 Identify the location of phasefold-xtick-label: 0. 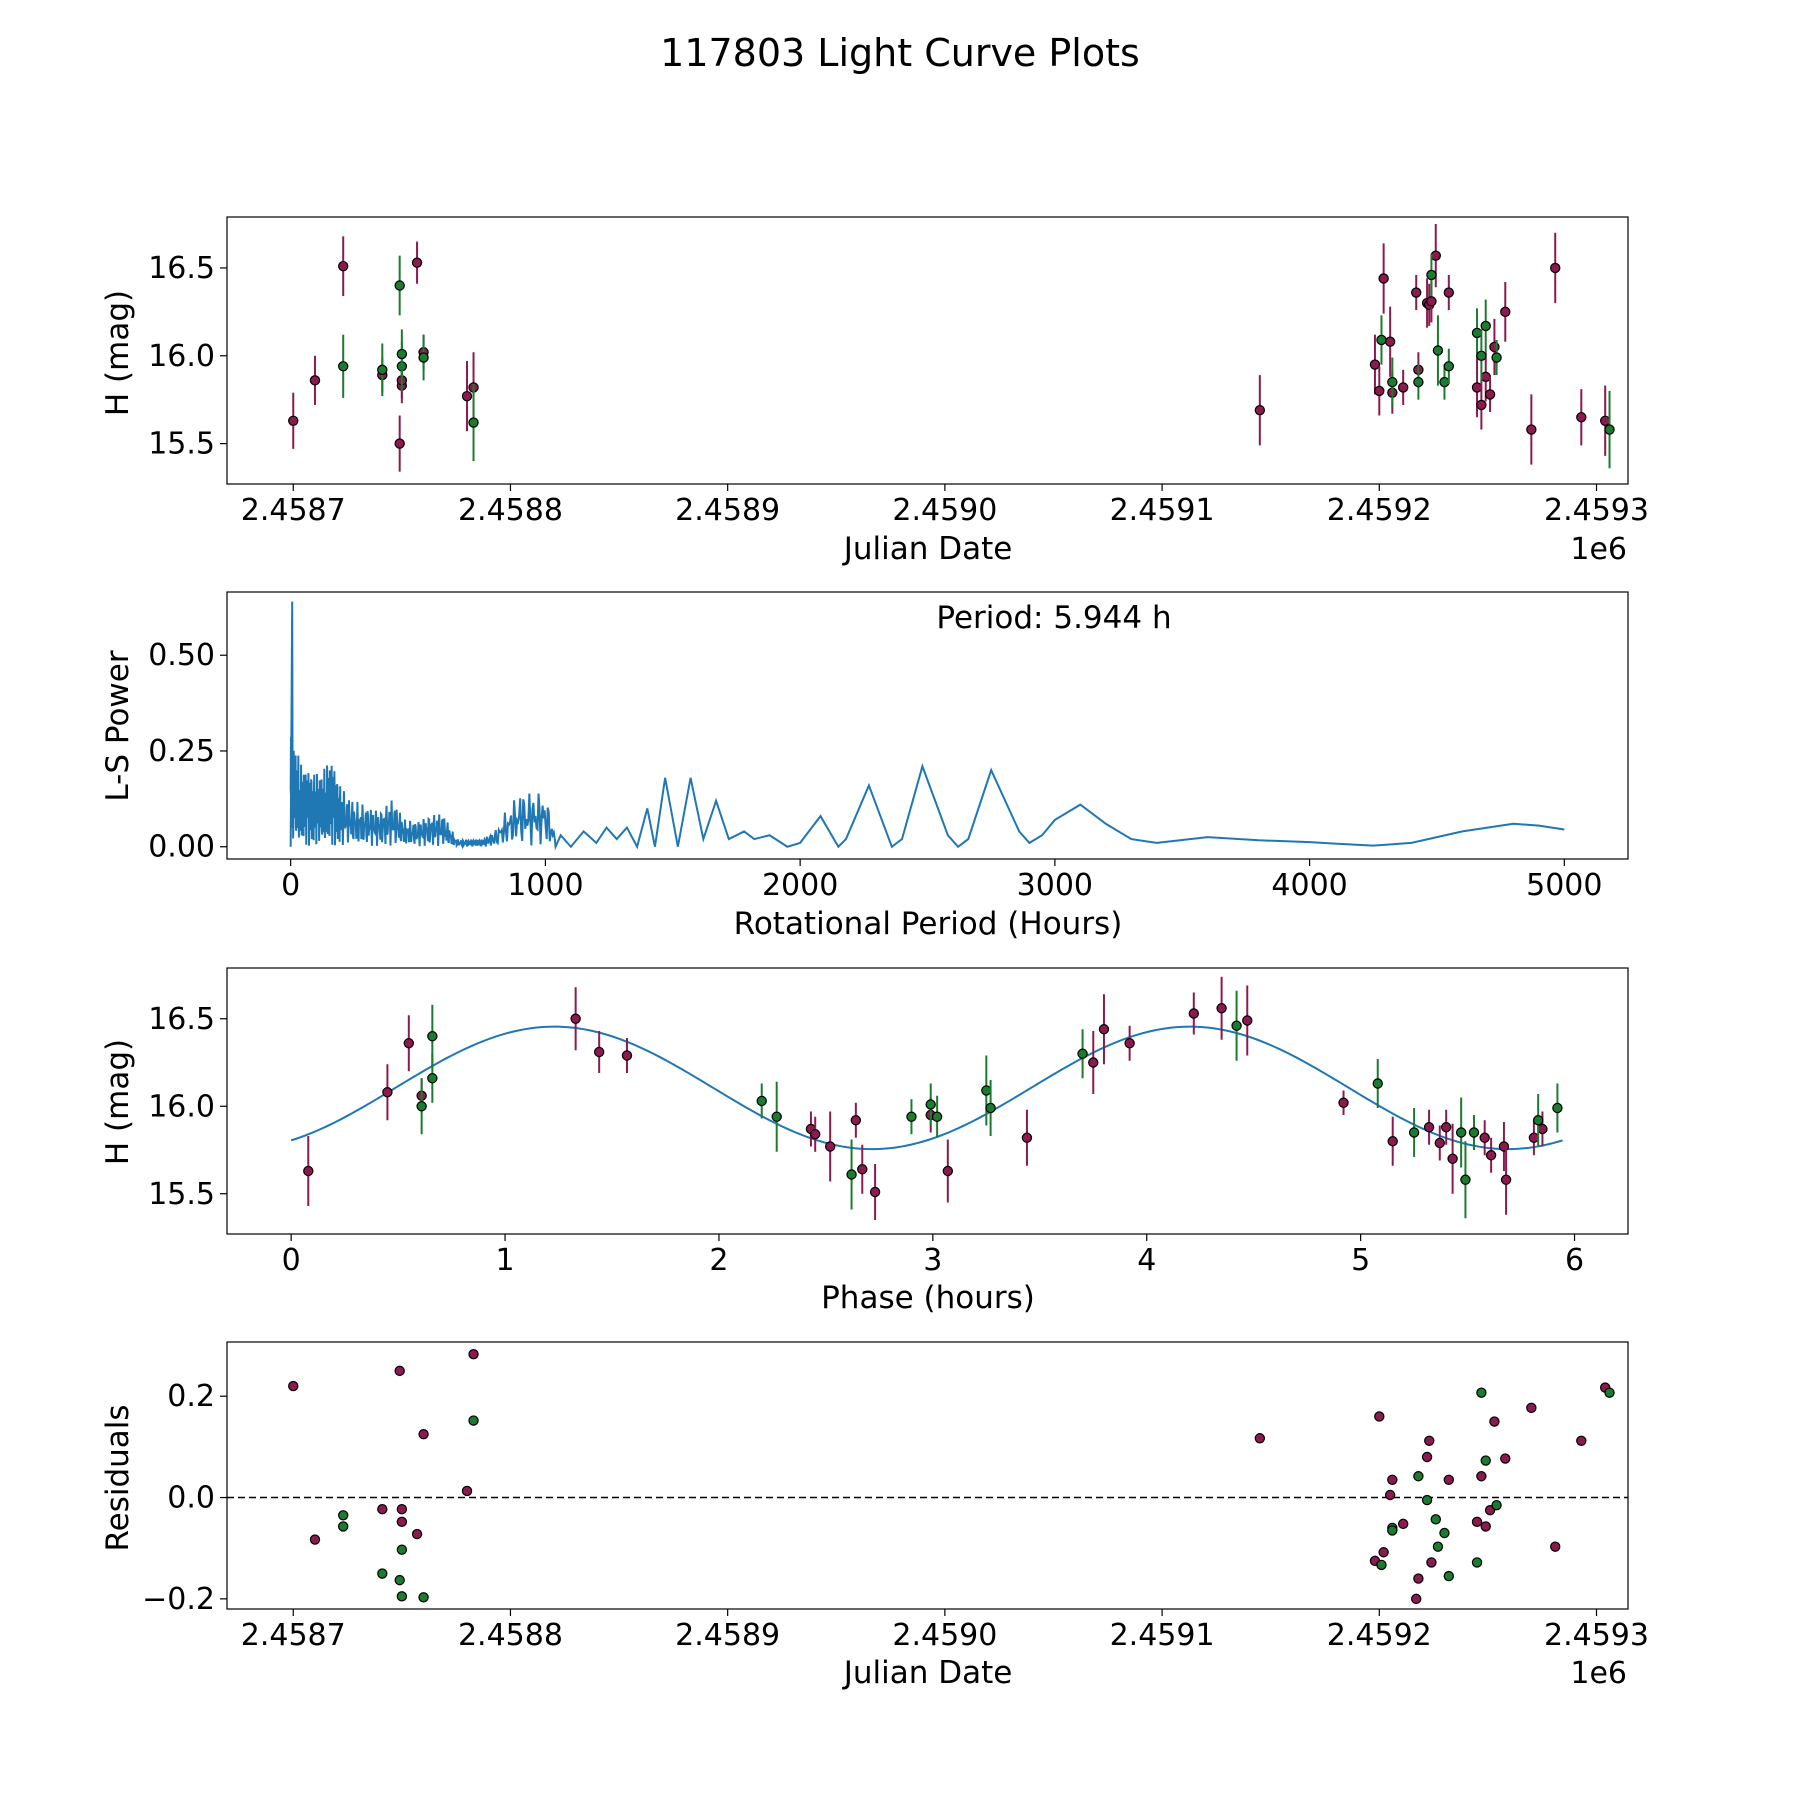
(291, 1260).